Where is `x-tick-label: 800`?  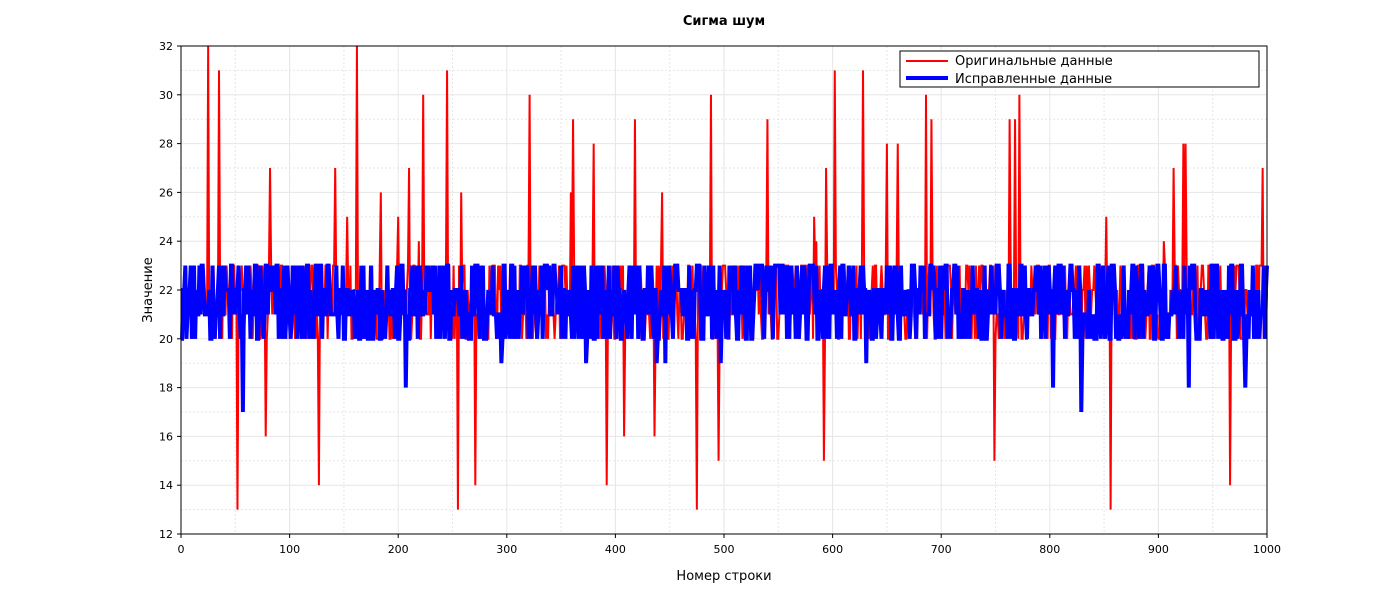
x-tick-label: 800 is located at coordinates (1049, 549).